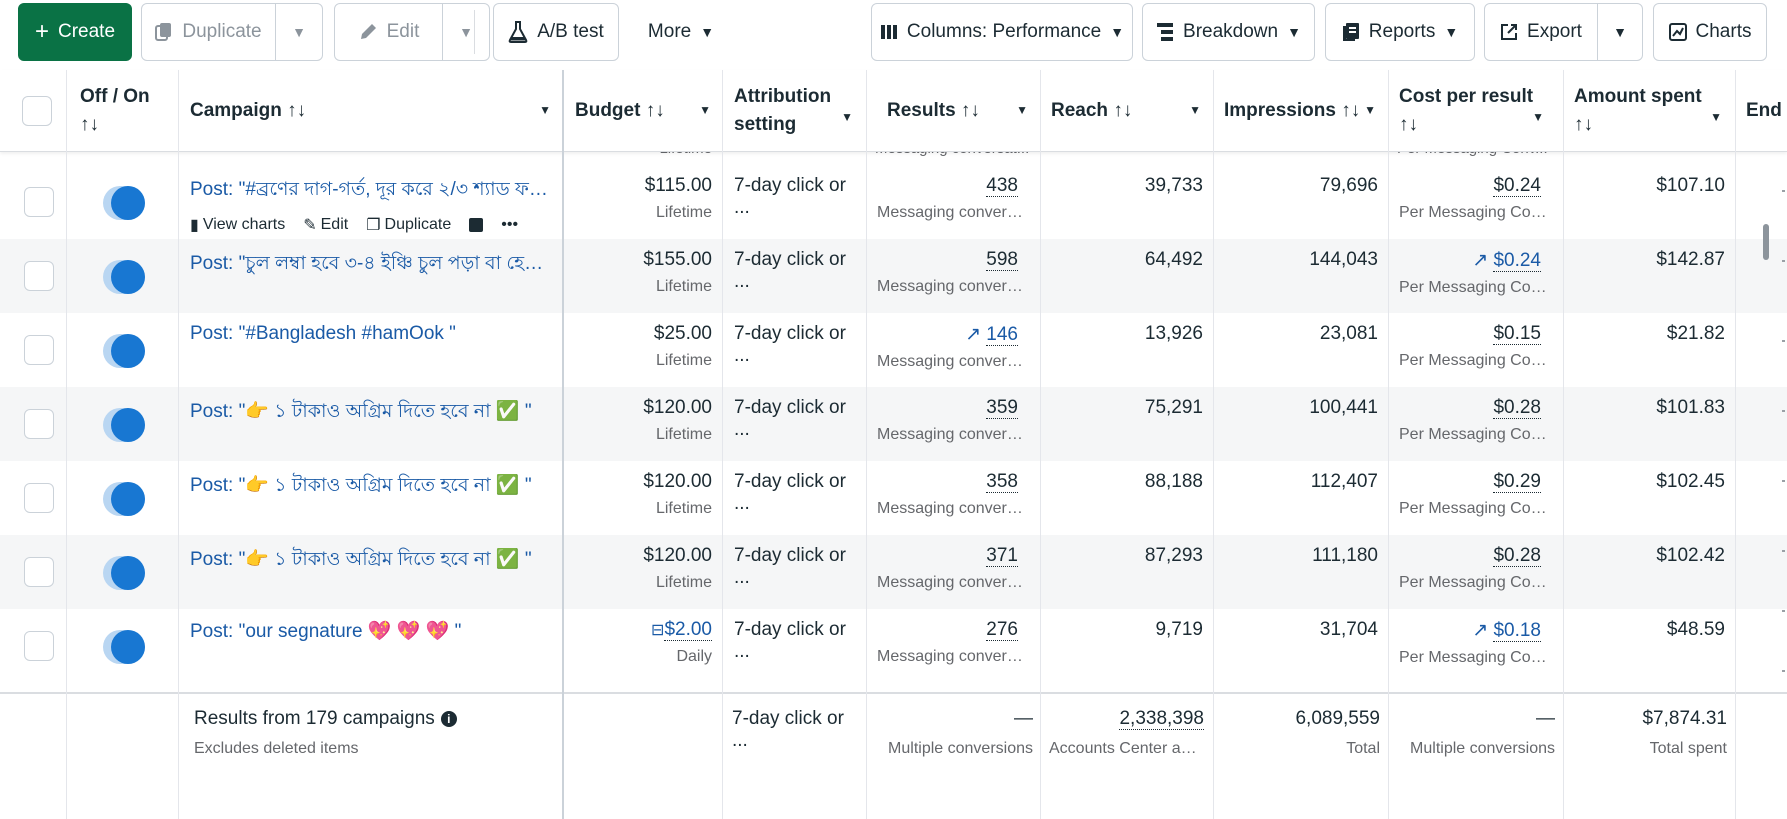 Image resolution: width=1787 pixels, height=819 pixels. I want to click on edit-dropdown-button: ▼, so click(466, 32).